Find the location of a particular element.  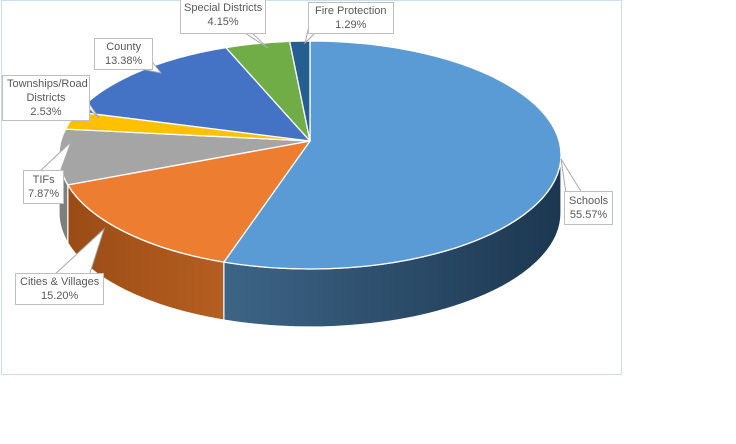

label-text: Special Districts is located at coordinates (223, 8).